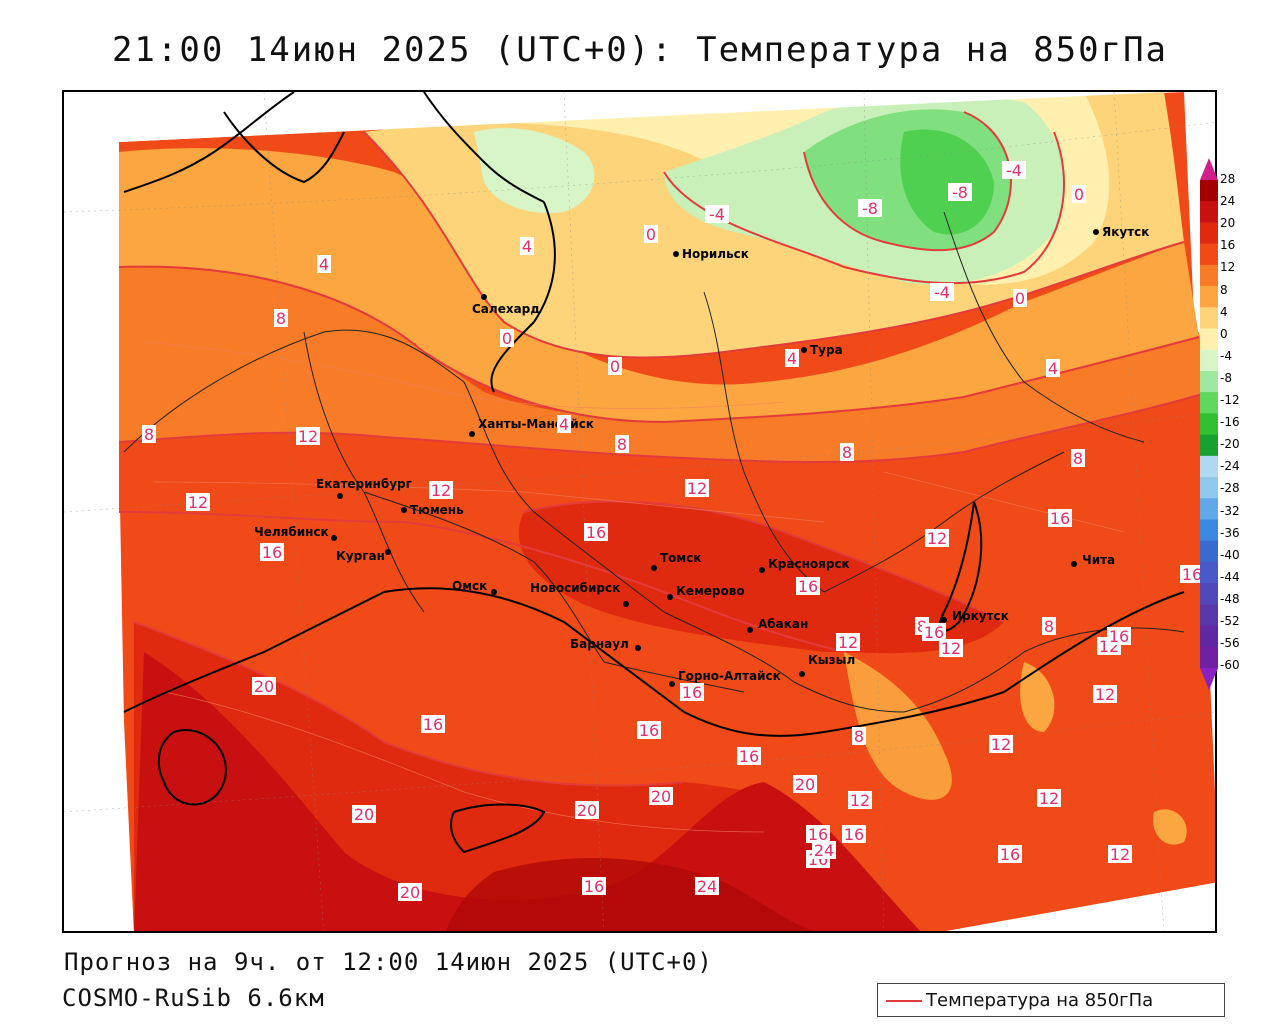 The image size is (1280, 1024). I want to click on isotherm-label: 4, so click(527, 246).